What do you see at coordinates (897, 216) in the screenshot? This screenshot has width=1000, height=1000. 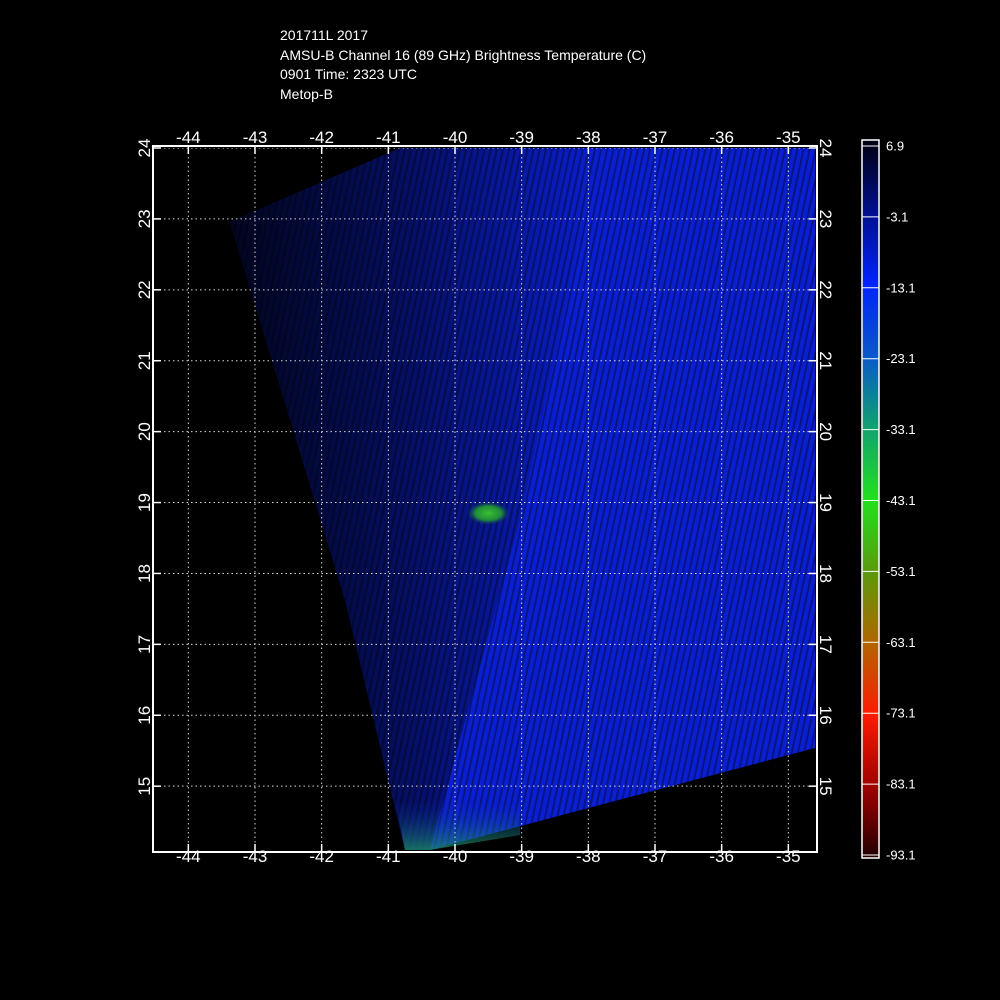 I see `colorbar-label-1: -3.1` at bounding box center [897, 216].